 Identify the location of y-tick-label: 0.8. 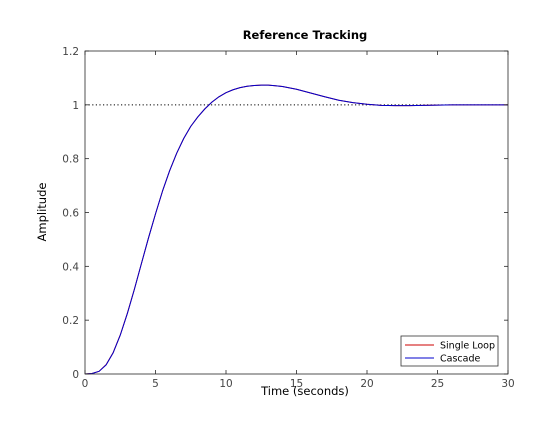
(70, 160).